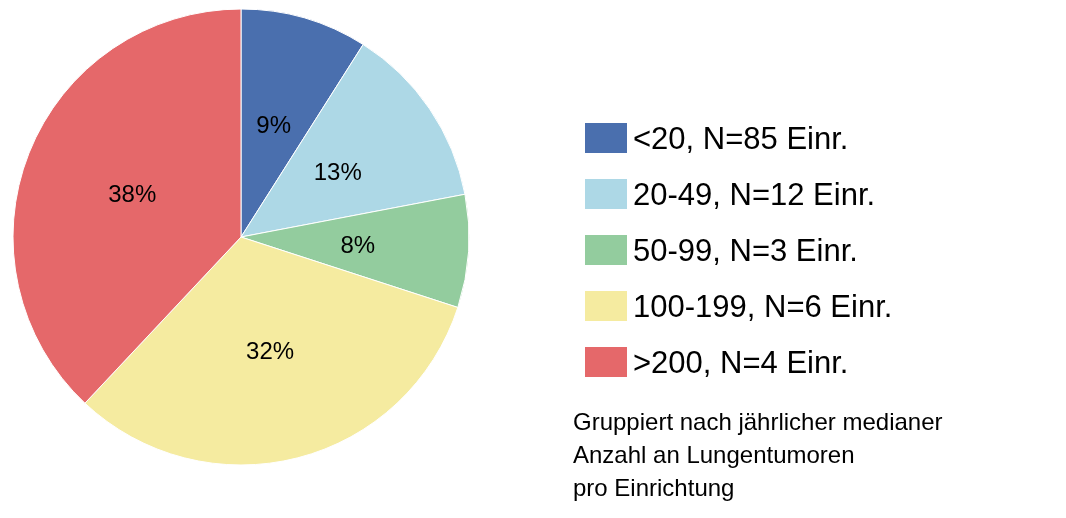 The height and width of the screenshot is (518, 1066). Describe the element at coordinates (358, 244) in the screenshot. I see `data-label: 8%` at that location.